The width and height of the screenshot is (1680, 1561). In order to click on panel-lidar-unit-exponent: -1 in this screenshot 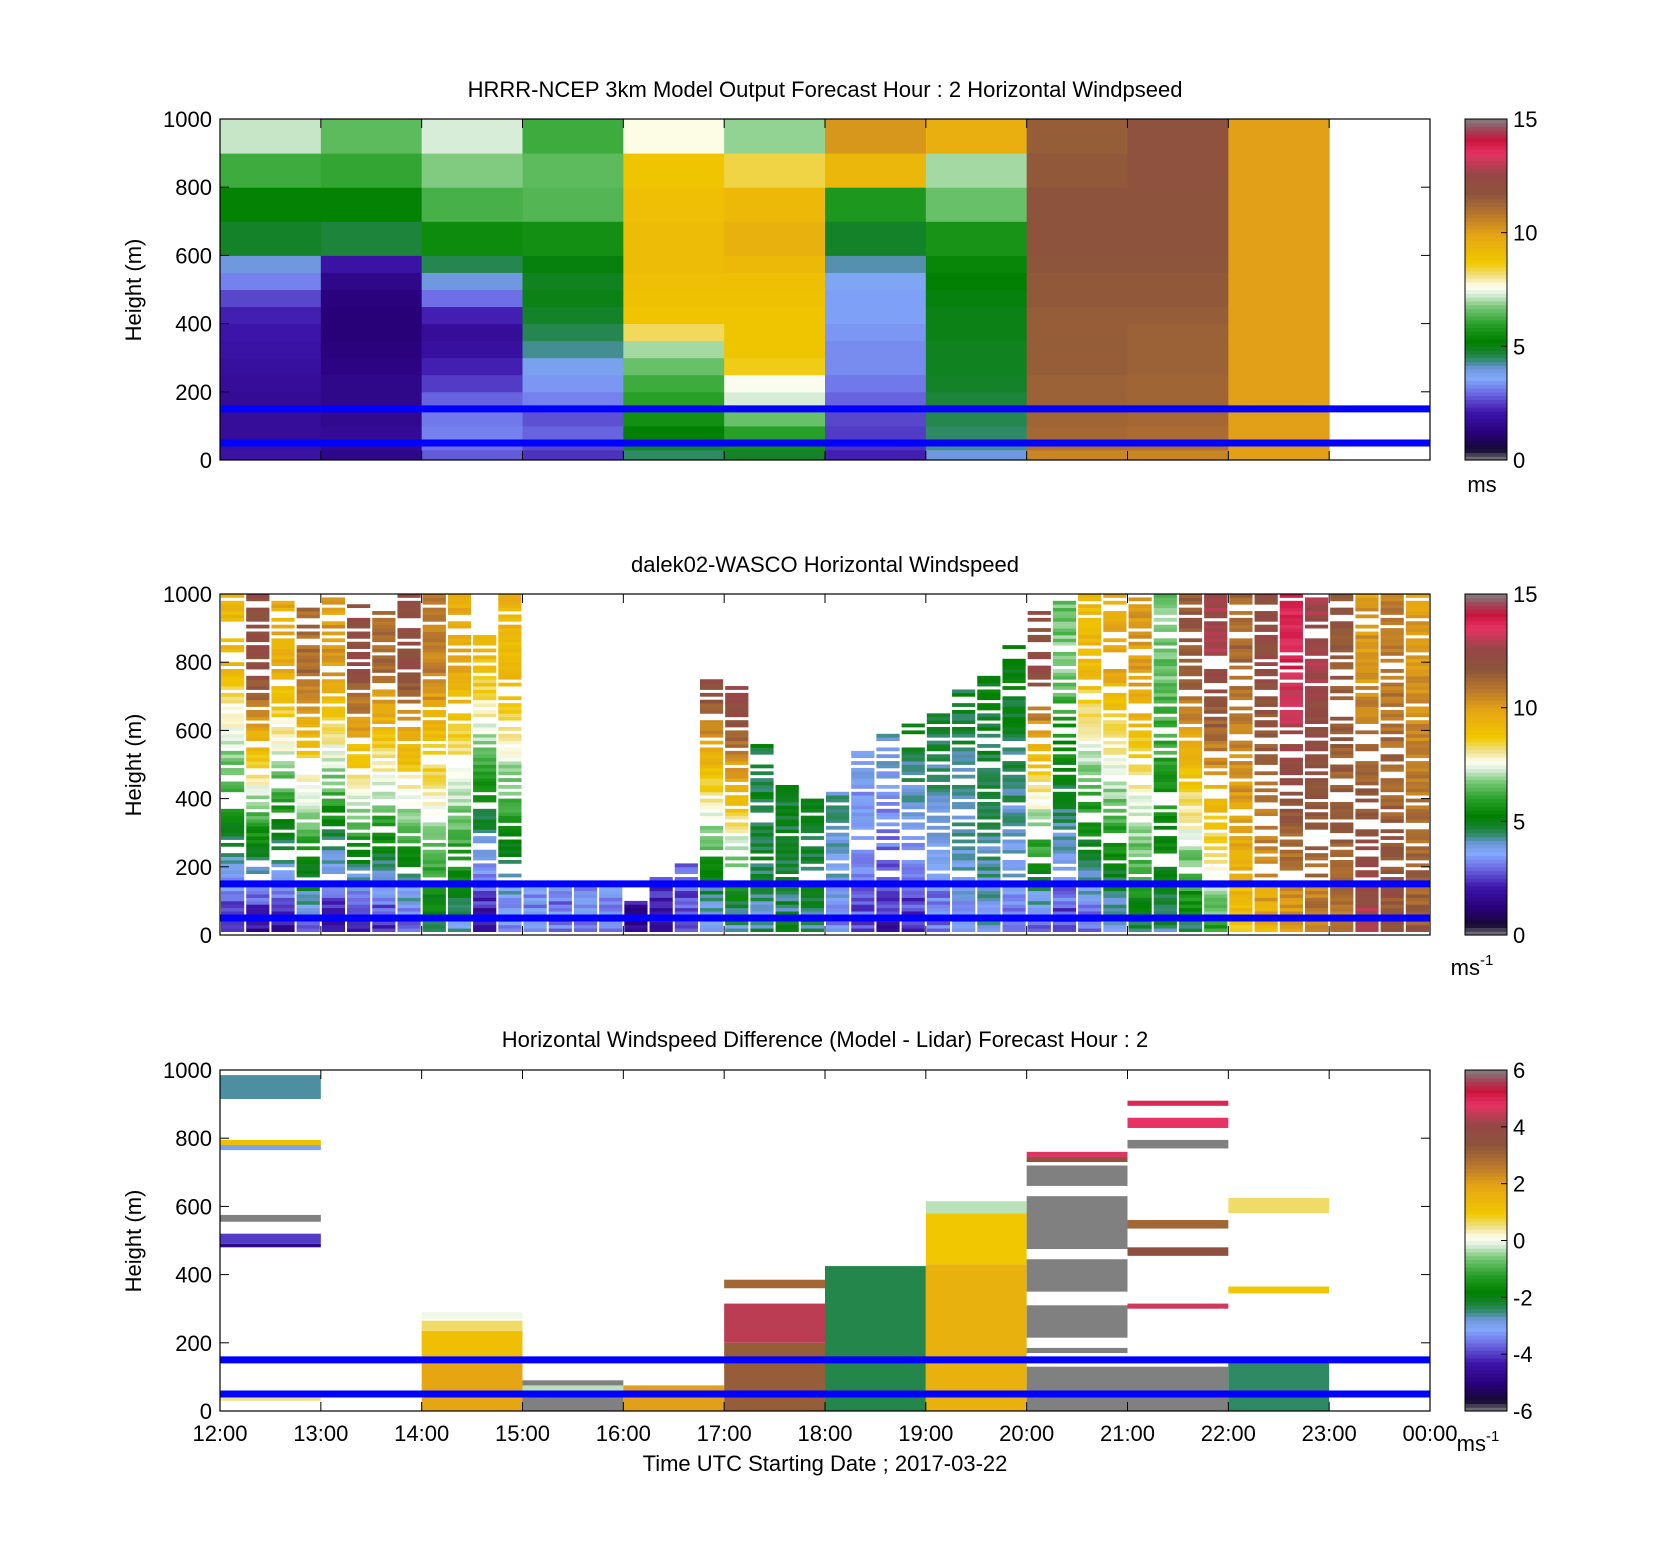, I will do `click(1486, 960)`.